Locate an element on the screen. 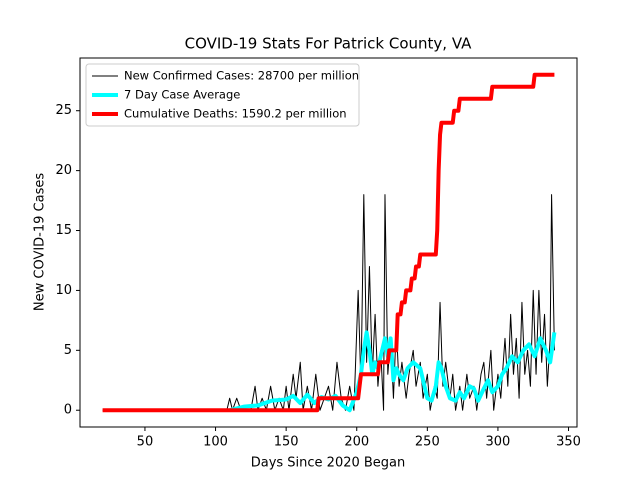 Image resolution: width=640 pixels, height=480 pixels. x-tick-label: 150 is located at coordinates (286, 442).